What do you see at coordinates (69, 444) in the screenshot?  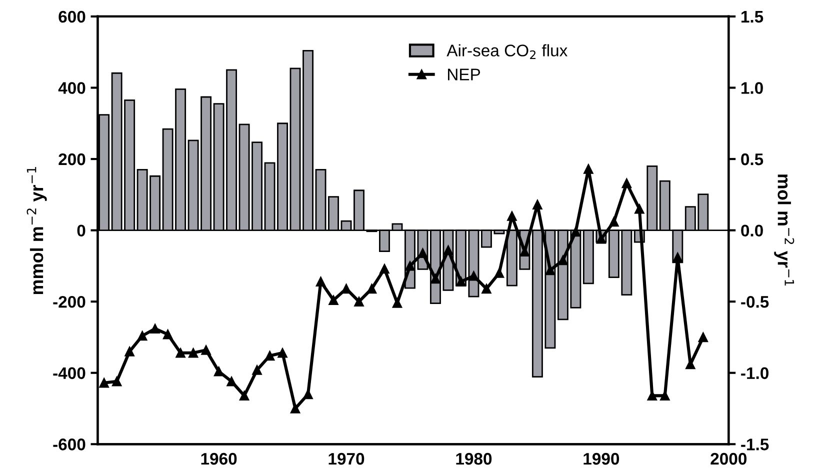 I see `y-tick-label: -600` at bounding box center [69, 444].